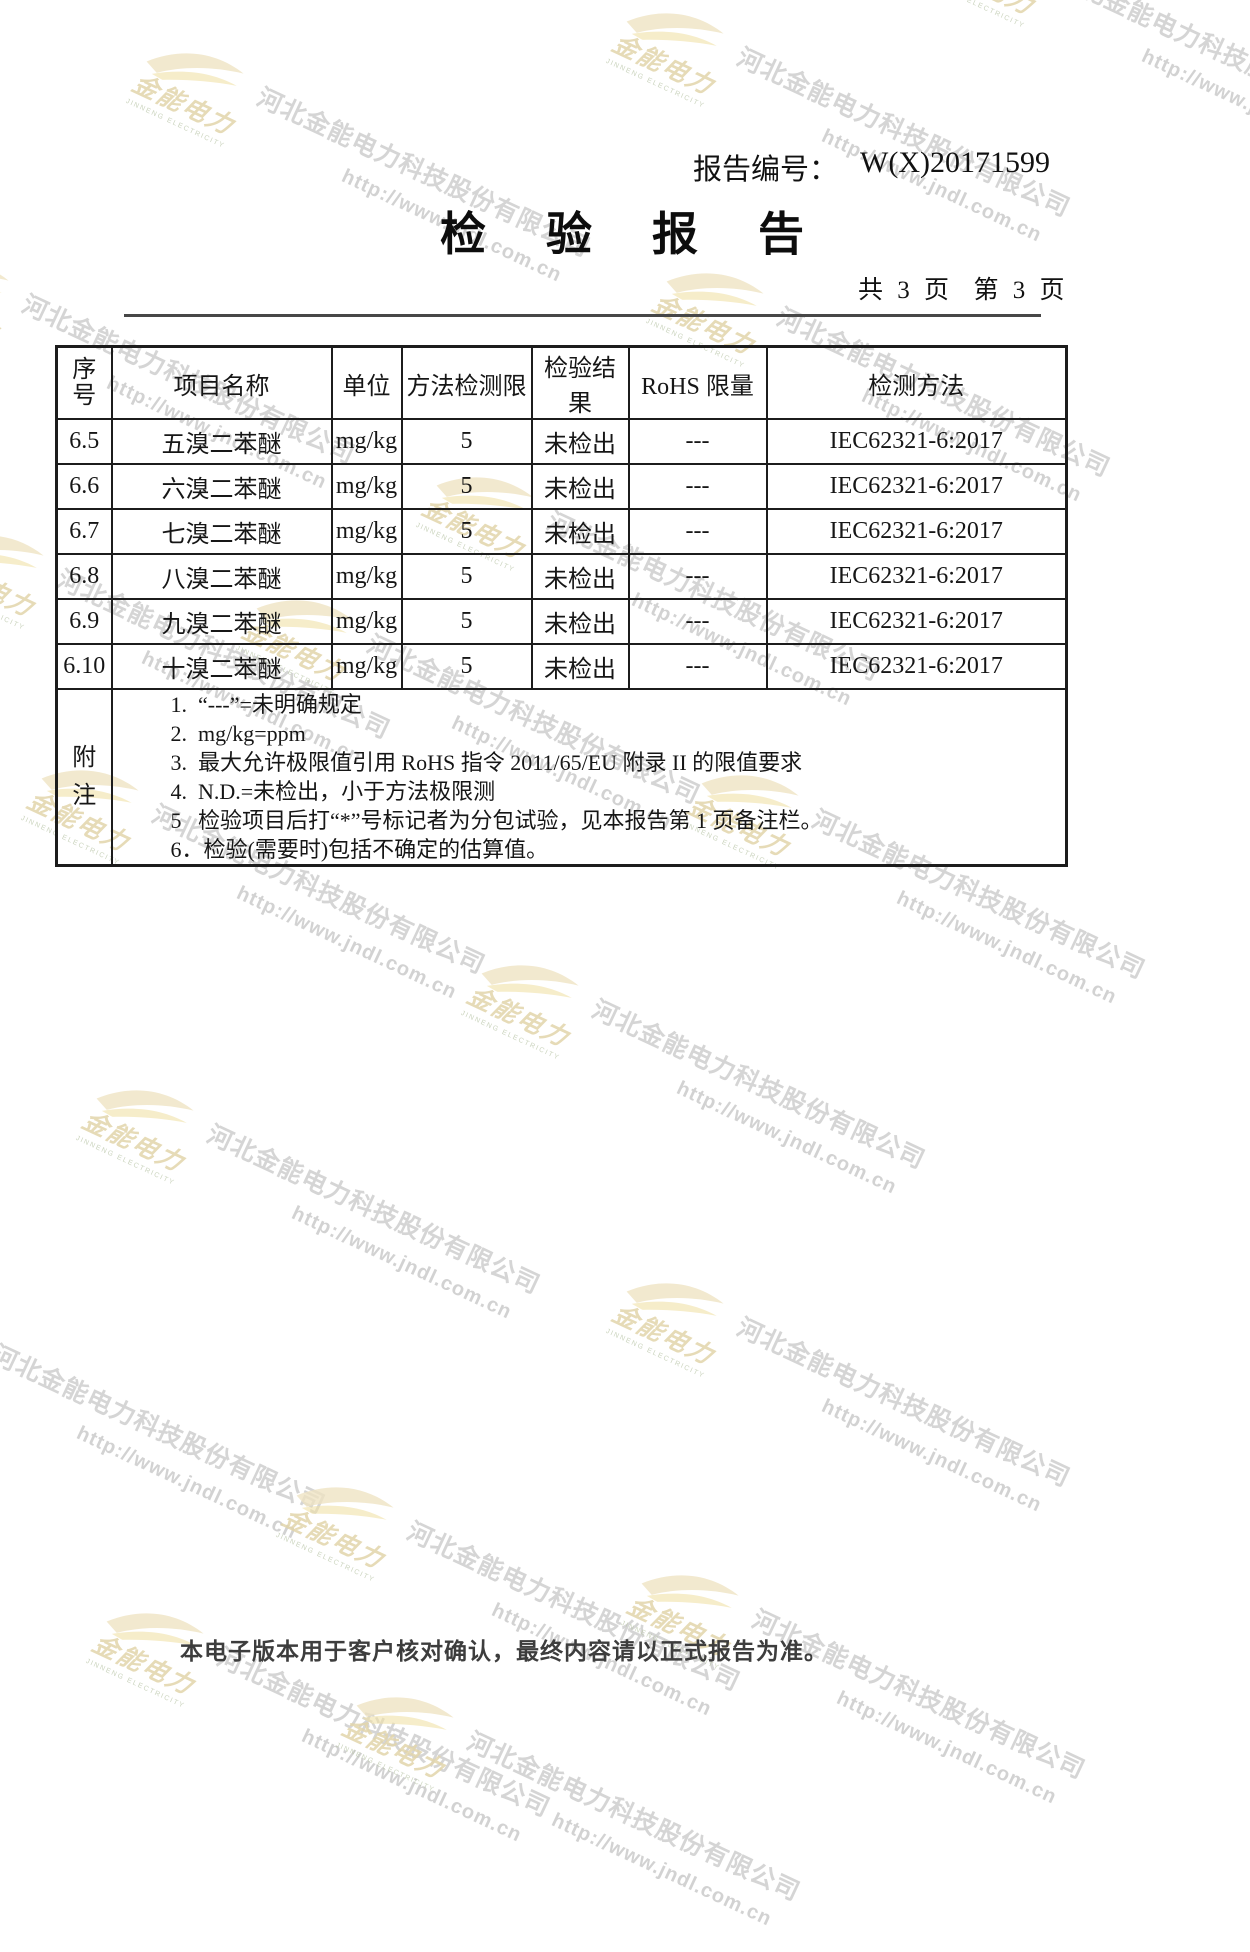 This screenshot has width=1250, height=1952. What do you see at coordinates (221, 531) in the screenshot?
I see `table-cell: 七溴二苯醚` at bounding box center [221, 531].